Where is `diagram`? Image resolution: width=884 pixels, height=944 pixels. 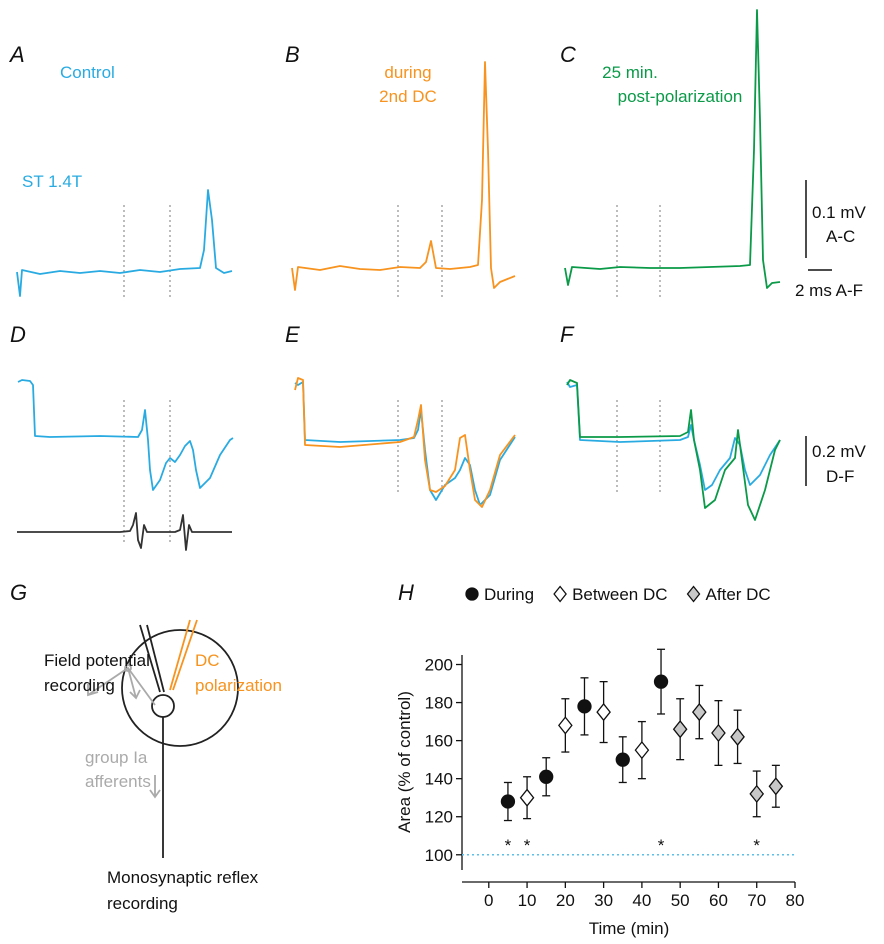 diagram is located at coordinates (163, 738).